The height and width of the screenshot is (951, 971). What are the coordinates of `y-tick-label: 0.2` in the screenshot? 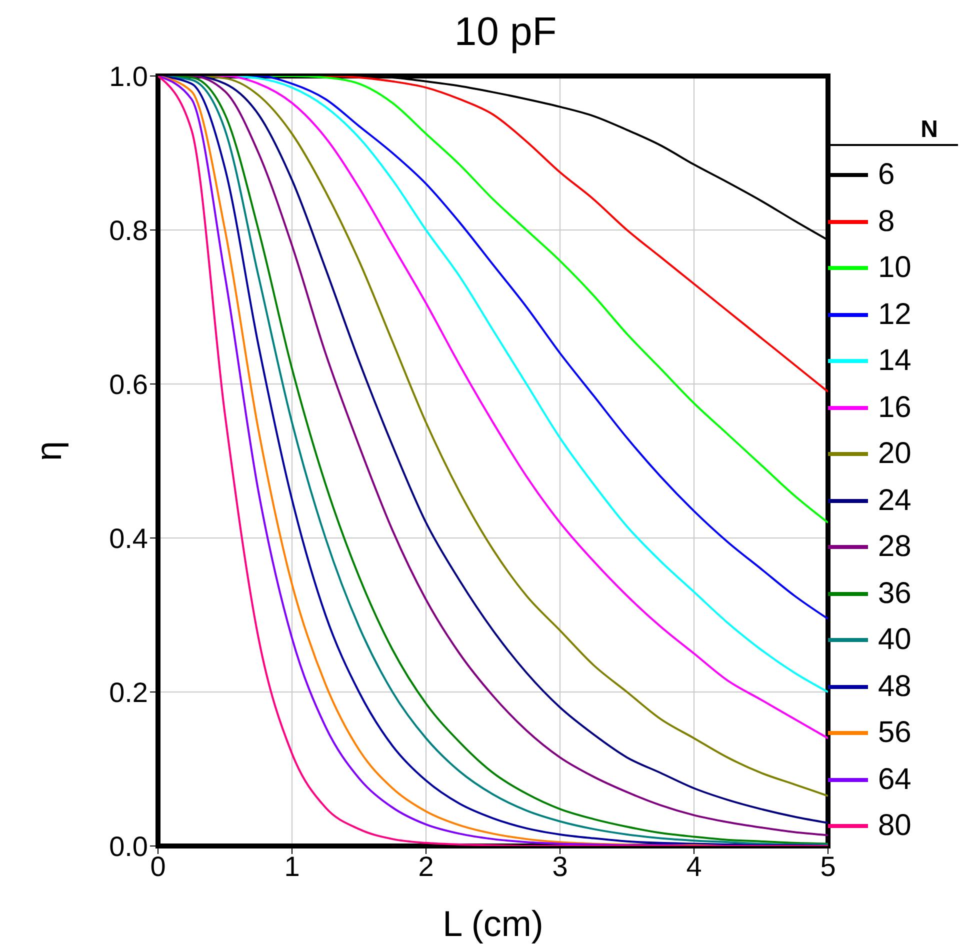 It's located at (128, 692).